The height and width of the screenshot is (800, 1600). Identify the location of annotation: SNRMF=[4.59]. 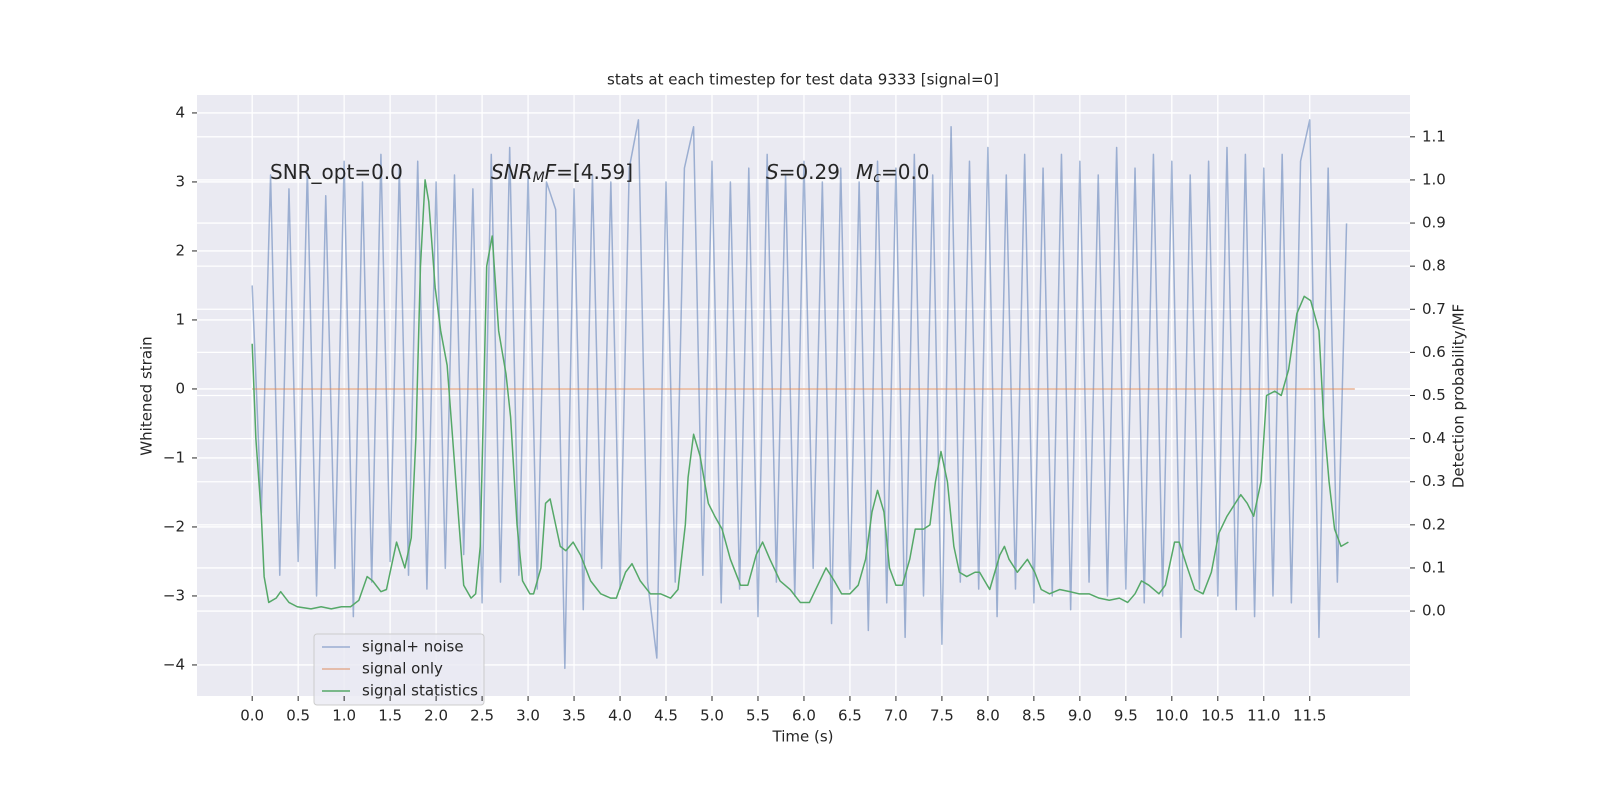
(562, 173).